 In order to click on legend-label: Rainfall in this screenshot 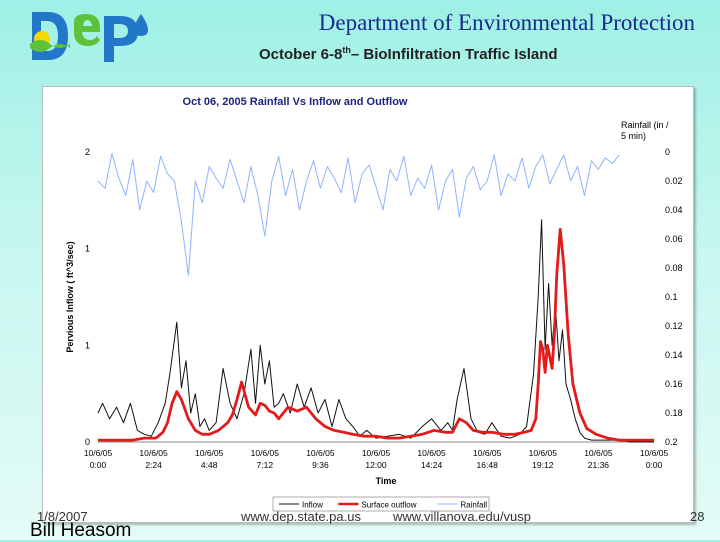, I will do `click(473, 505)`.